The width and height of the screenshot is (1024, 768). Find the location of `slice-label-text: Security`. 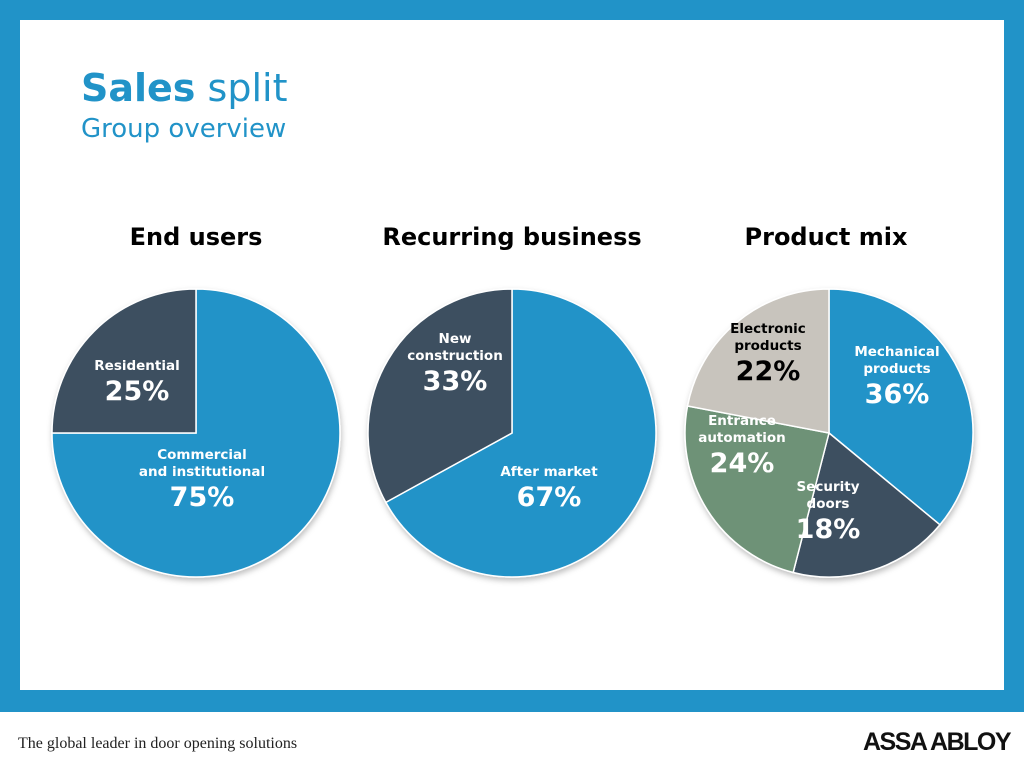

slice-label-text: Security is located at coordinates (827, 487).